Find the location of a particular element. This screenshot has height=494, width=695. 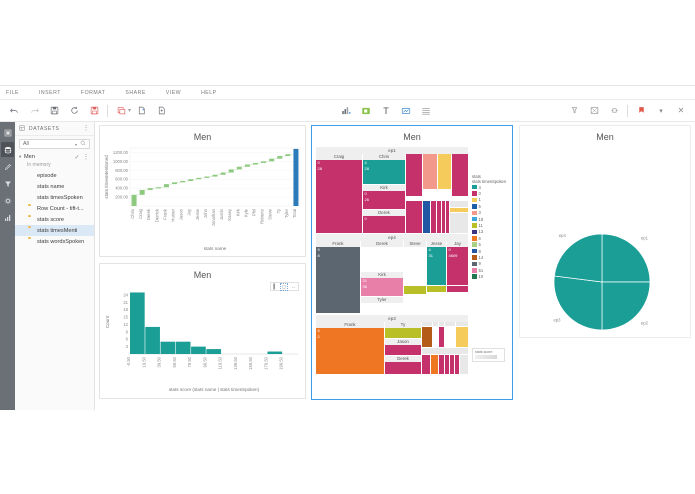

rail-item-layout is located at coordinates (7, 132).